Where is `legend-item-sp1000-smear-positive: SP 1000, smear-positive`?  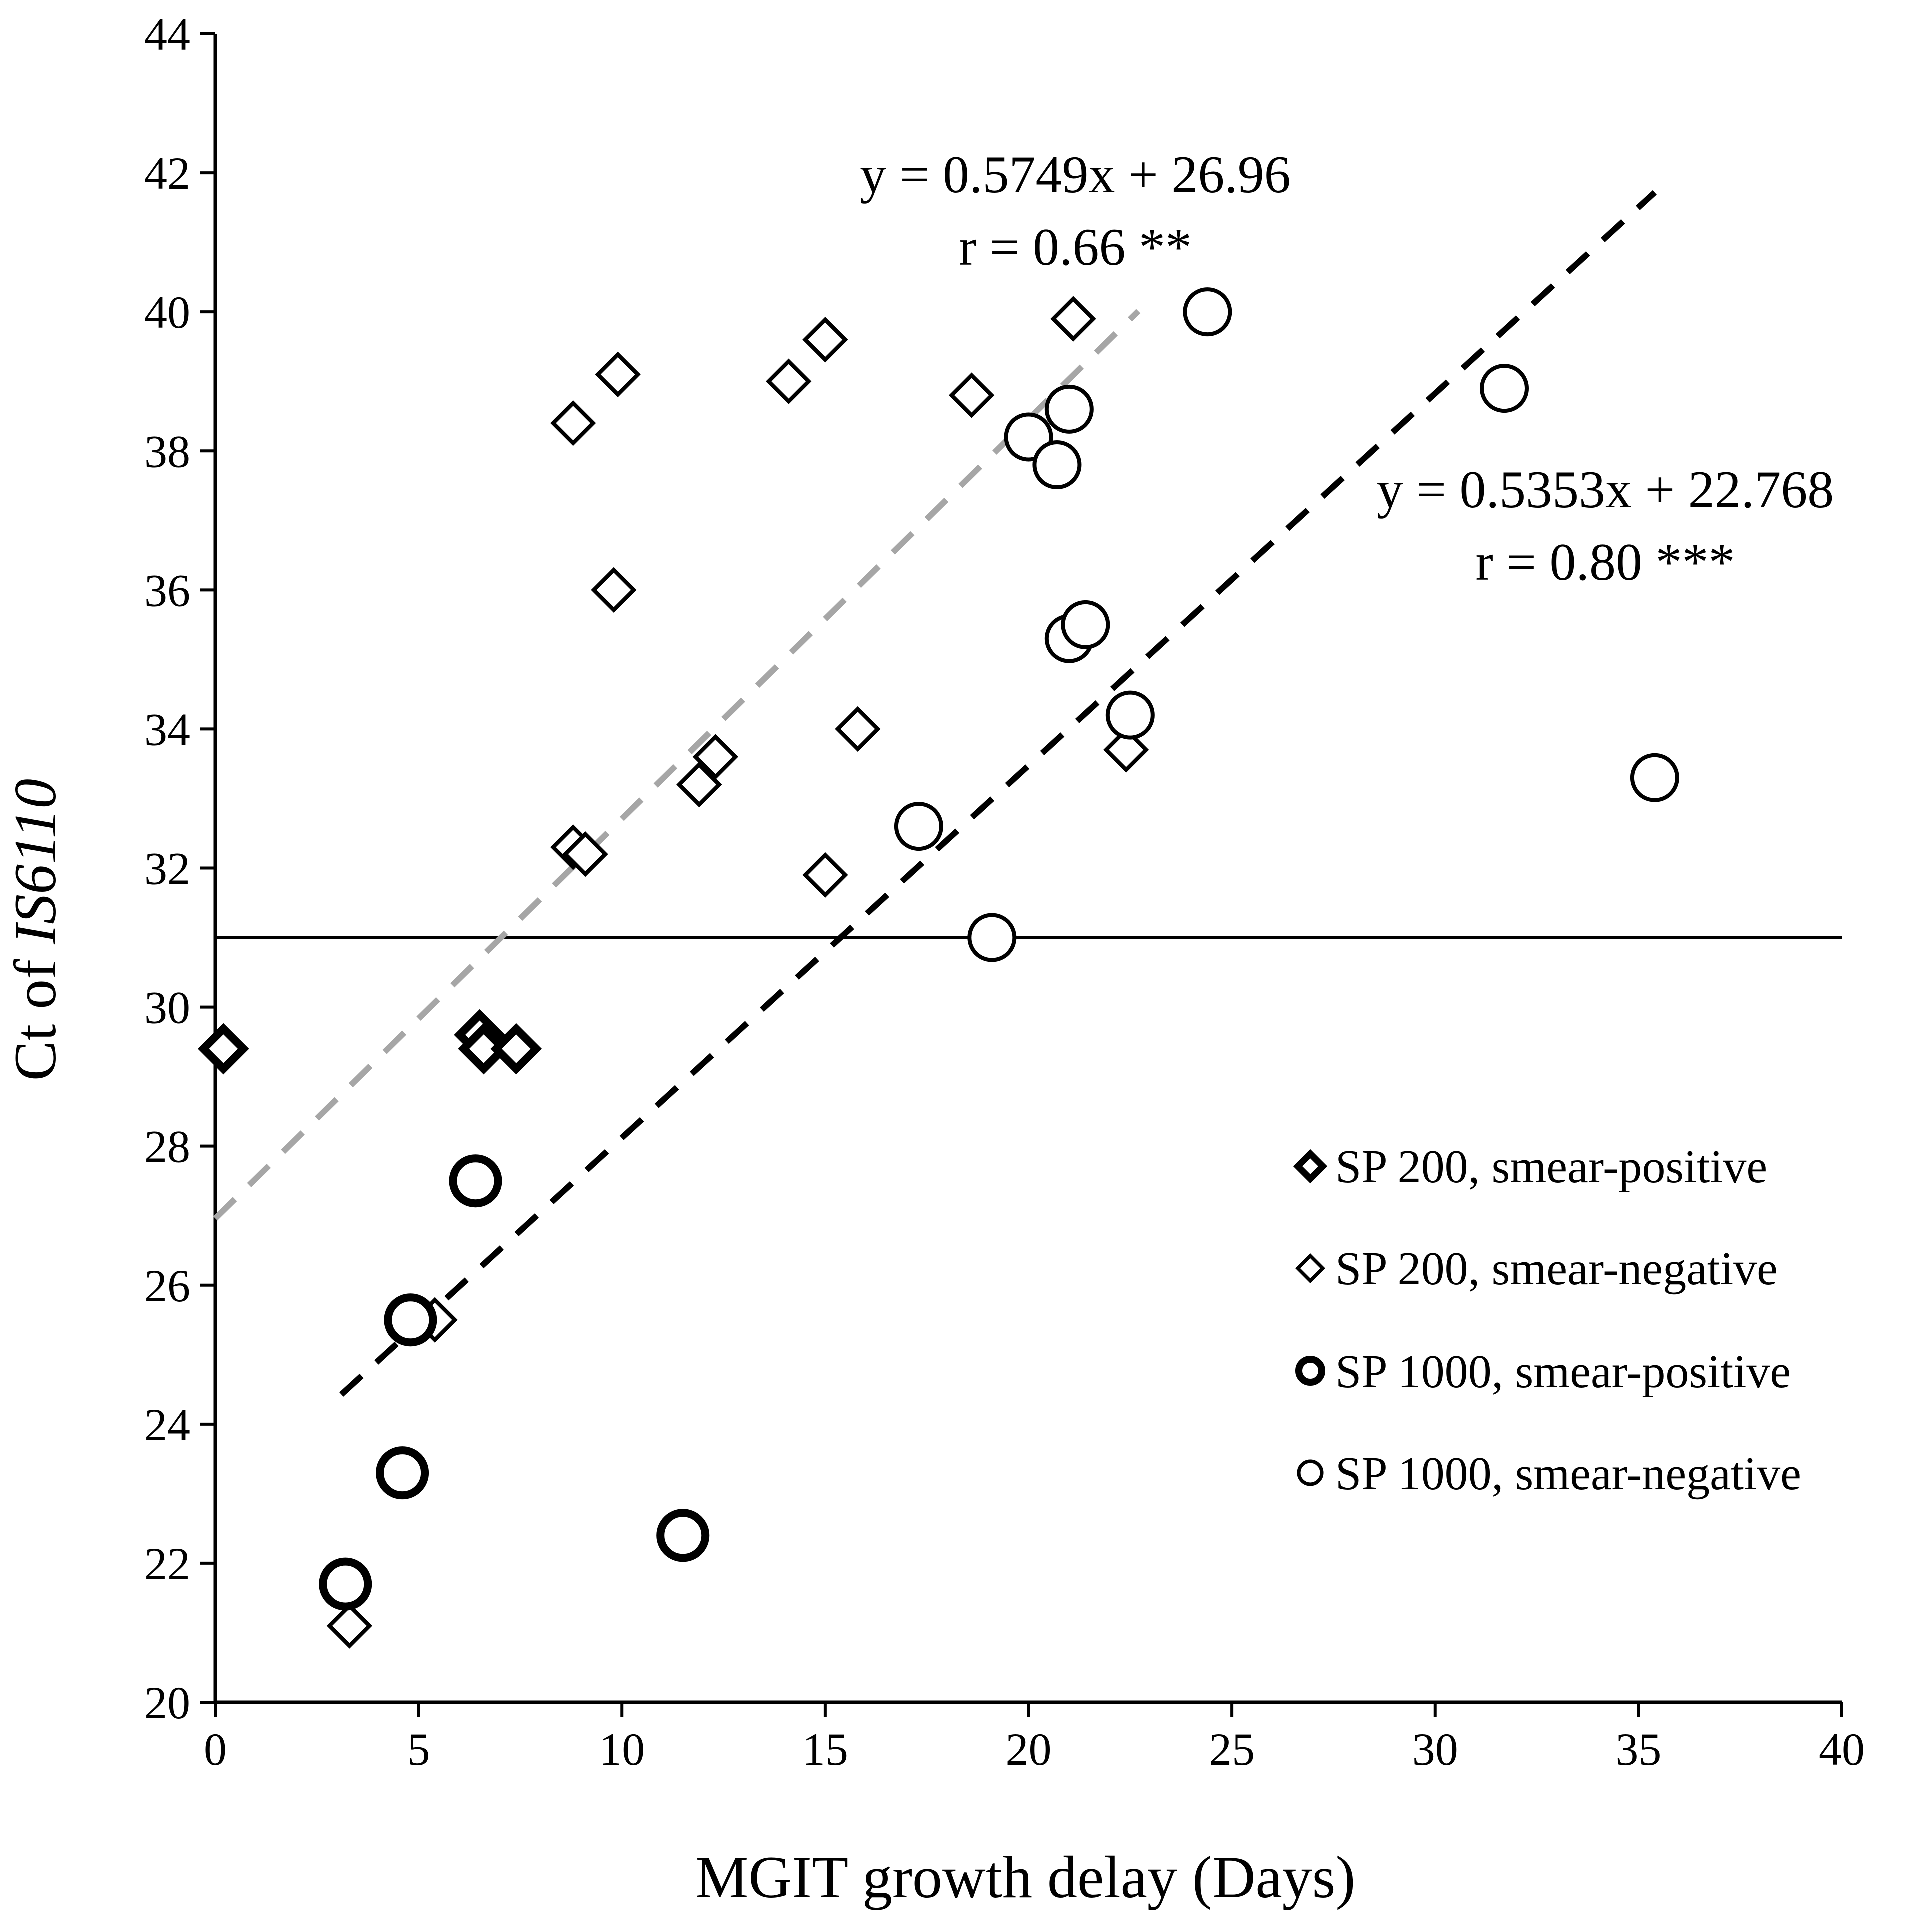
legend-item-sp1000-smear-positive: SP 1000, smear-positive is located at coordinates (1543, 1372).